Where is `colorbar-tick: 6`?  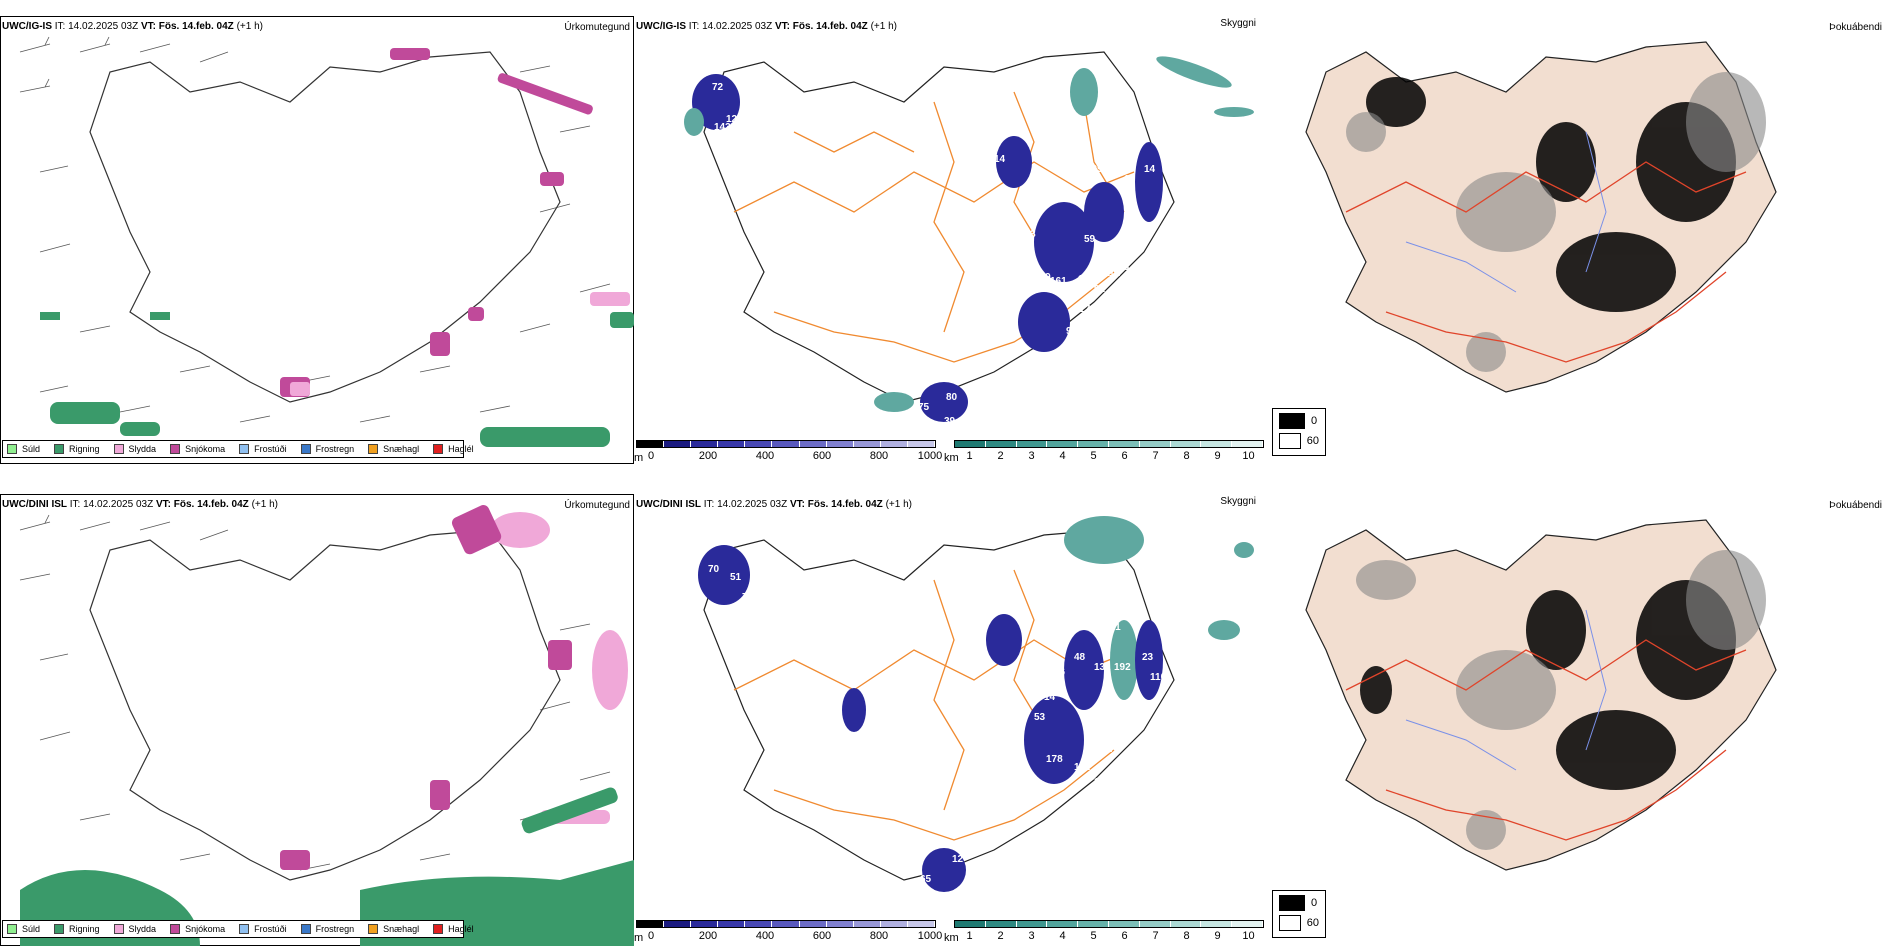 colorbar-tick: 6 is located at coordinates (1124, 456).